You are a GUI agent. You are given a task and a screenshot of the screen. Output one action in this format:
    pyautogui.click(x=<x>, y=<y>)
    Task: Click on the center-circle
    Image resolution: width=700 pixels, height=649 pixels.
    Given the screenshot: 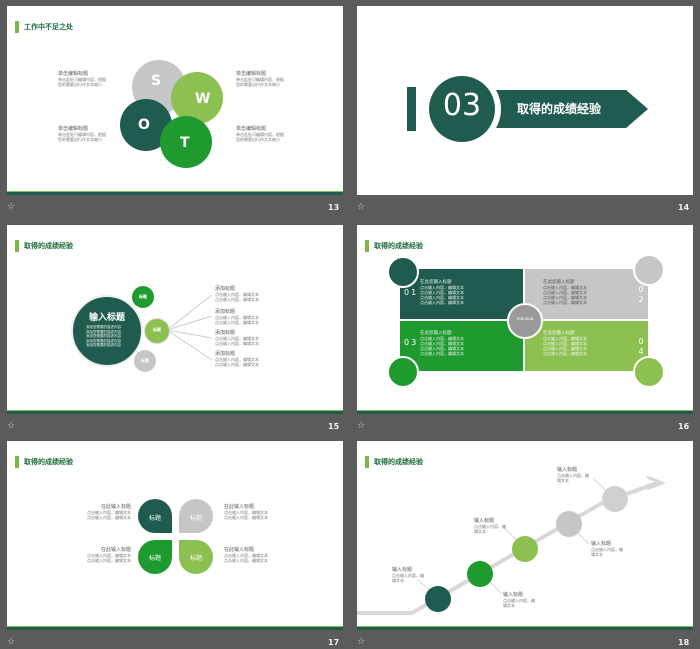 What is the action you would take?
    pyautogui.click(x=525, y=321)
    